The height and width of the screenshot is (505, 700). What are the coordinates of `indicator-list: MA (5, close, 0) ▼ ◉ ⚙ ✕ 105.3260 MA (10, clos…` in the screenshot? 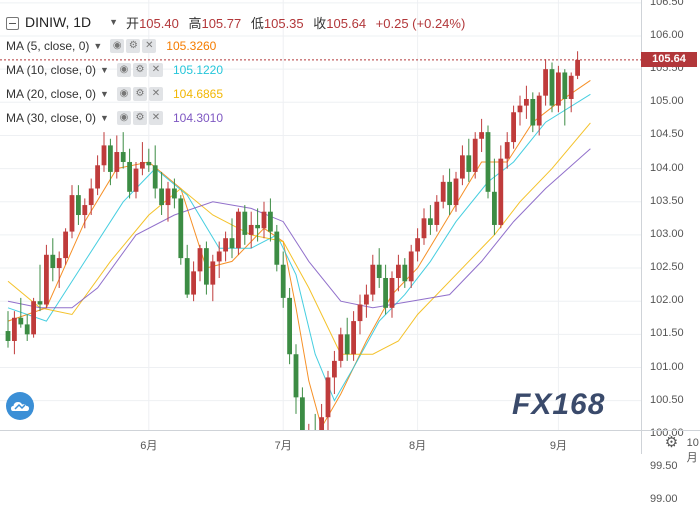 It's located at (235, 82).